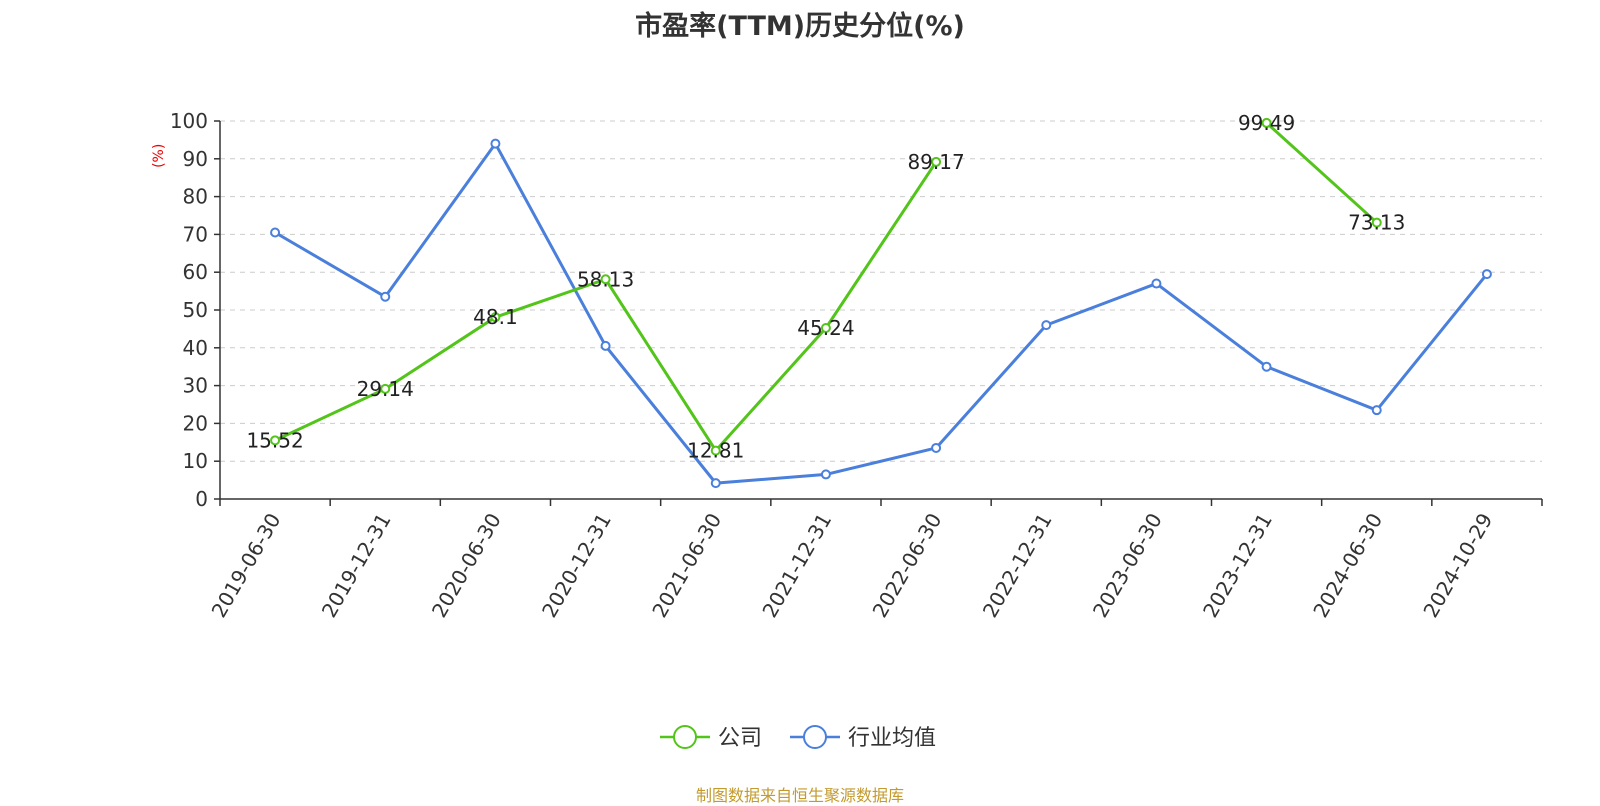 The image size is (1600, 806). I want to click on data-label: 89.17, so click(935, 162).